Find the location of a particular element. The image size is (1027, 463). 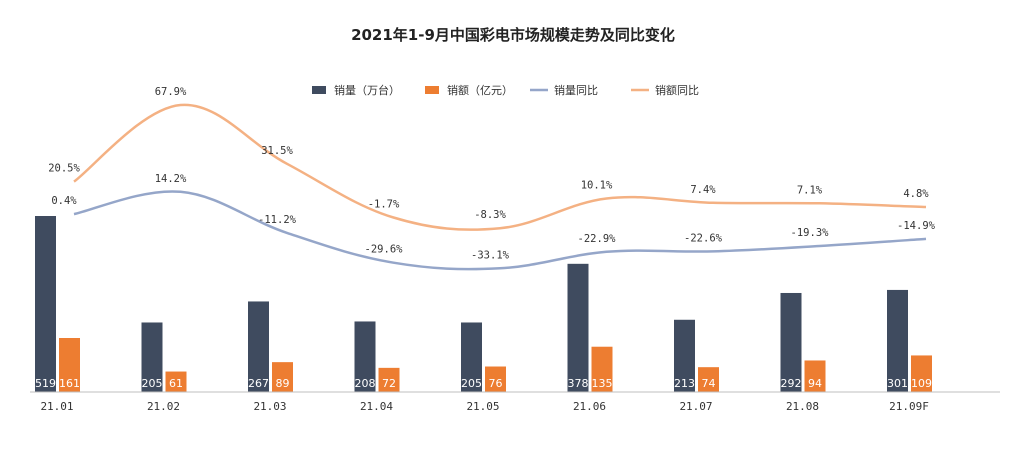

bar-amount-label: 94 is located at coordinates (815, 383).